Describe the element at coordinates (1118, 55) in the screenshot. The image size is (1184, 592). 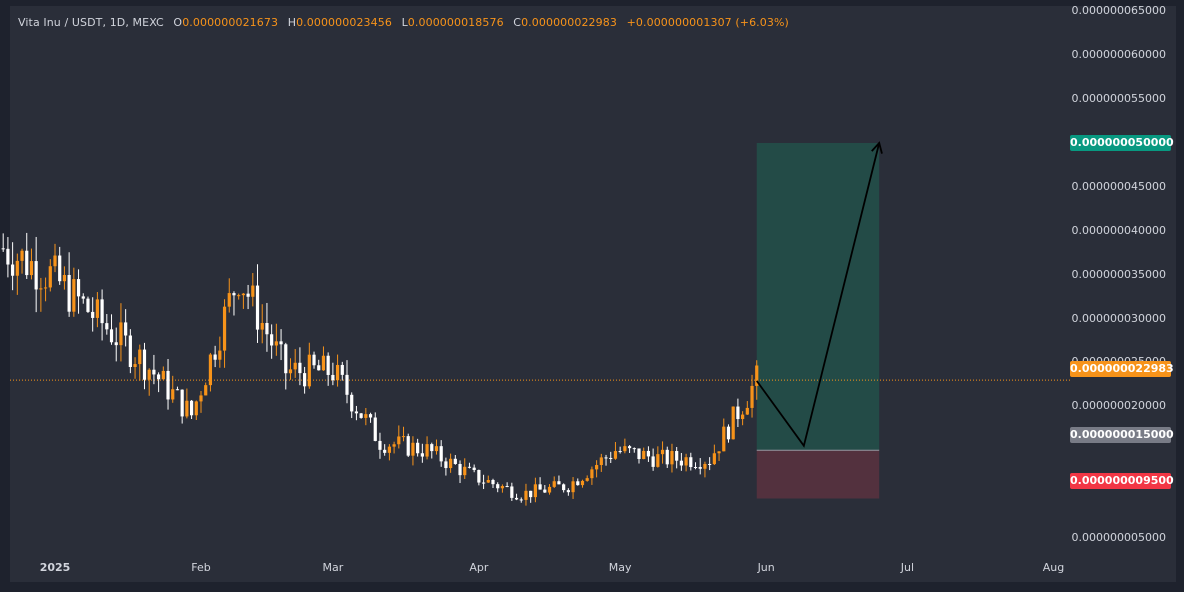
I see `price-tick-label: 0.000000060000` at that location.